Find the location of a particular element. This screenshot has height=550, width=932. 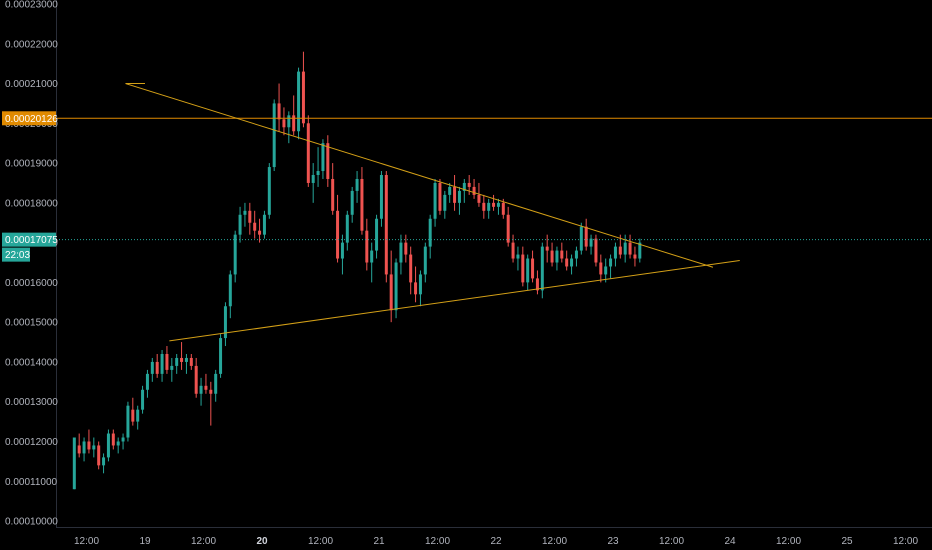

y-tick-label: 0.00022000 is located at coordinates (31, 44).